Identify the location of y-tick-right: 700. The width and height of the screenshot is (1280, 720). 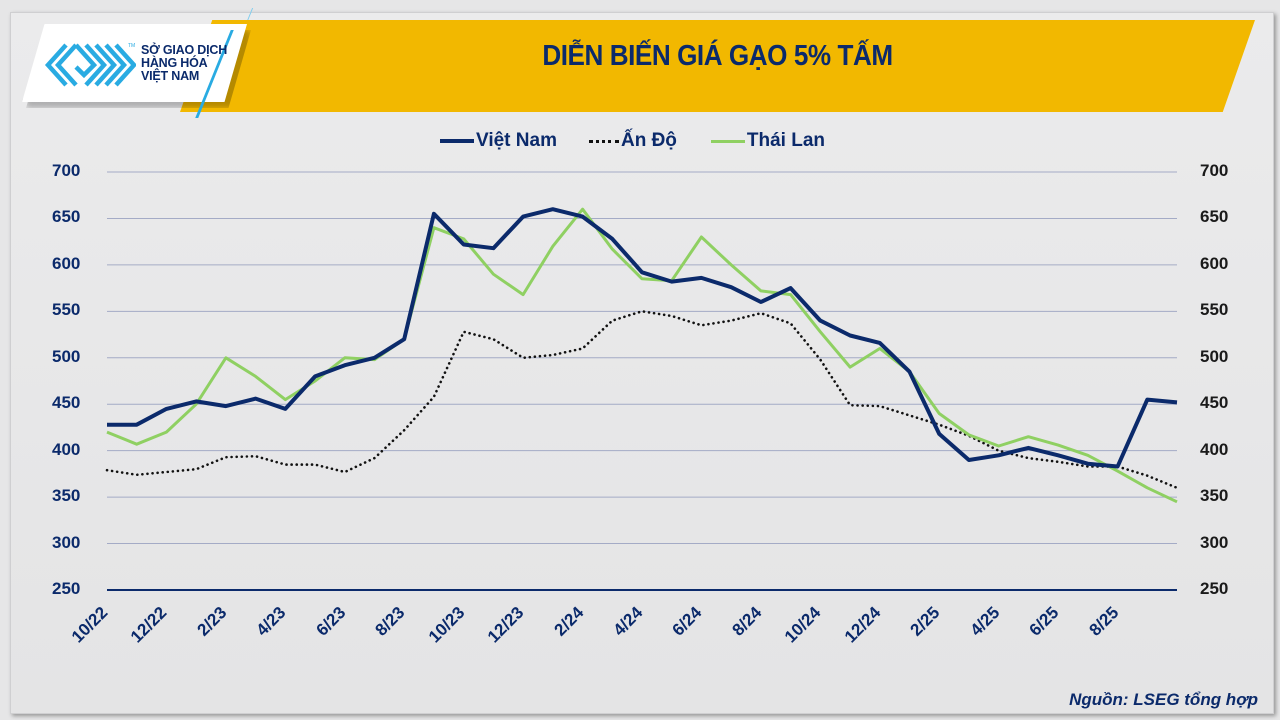
(1214, 170).